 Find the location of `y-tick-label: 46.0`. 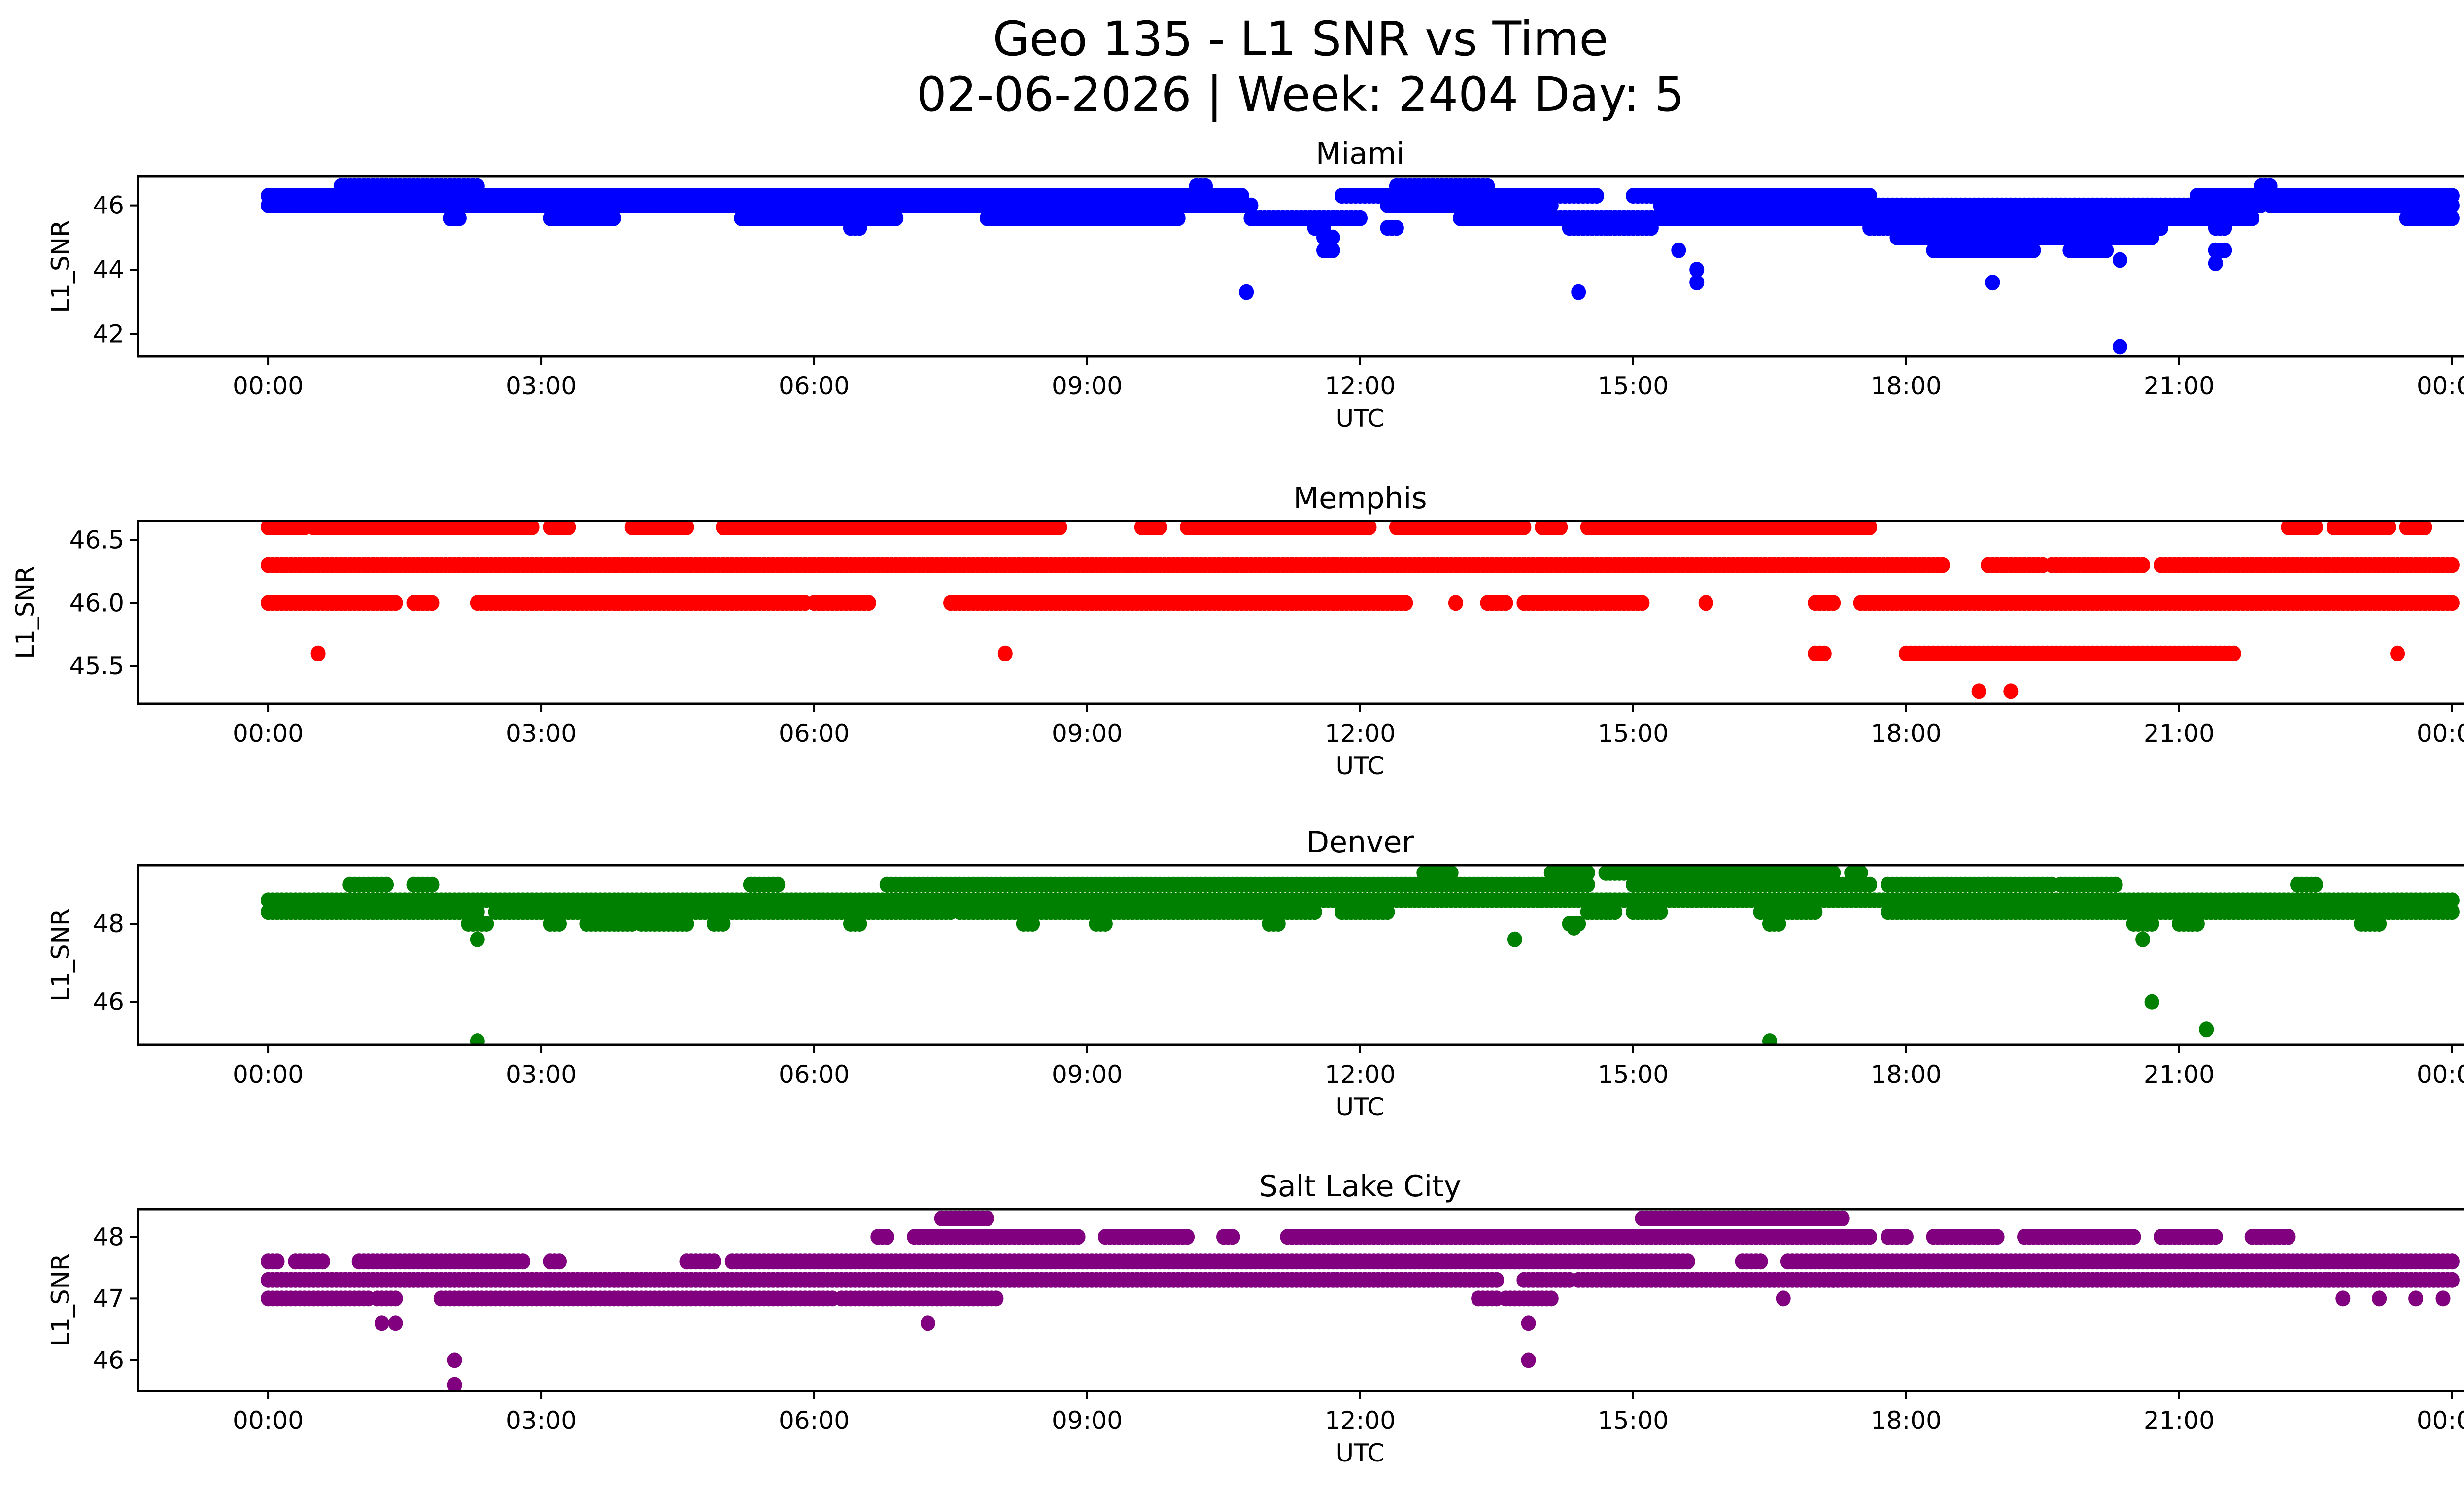

y-tick-label: 46.0 is located at coordinates (96, 603).